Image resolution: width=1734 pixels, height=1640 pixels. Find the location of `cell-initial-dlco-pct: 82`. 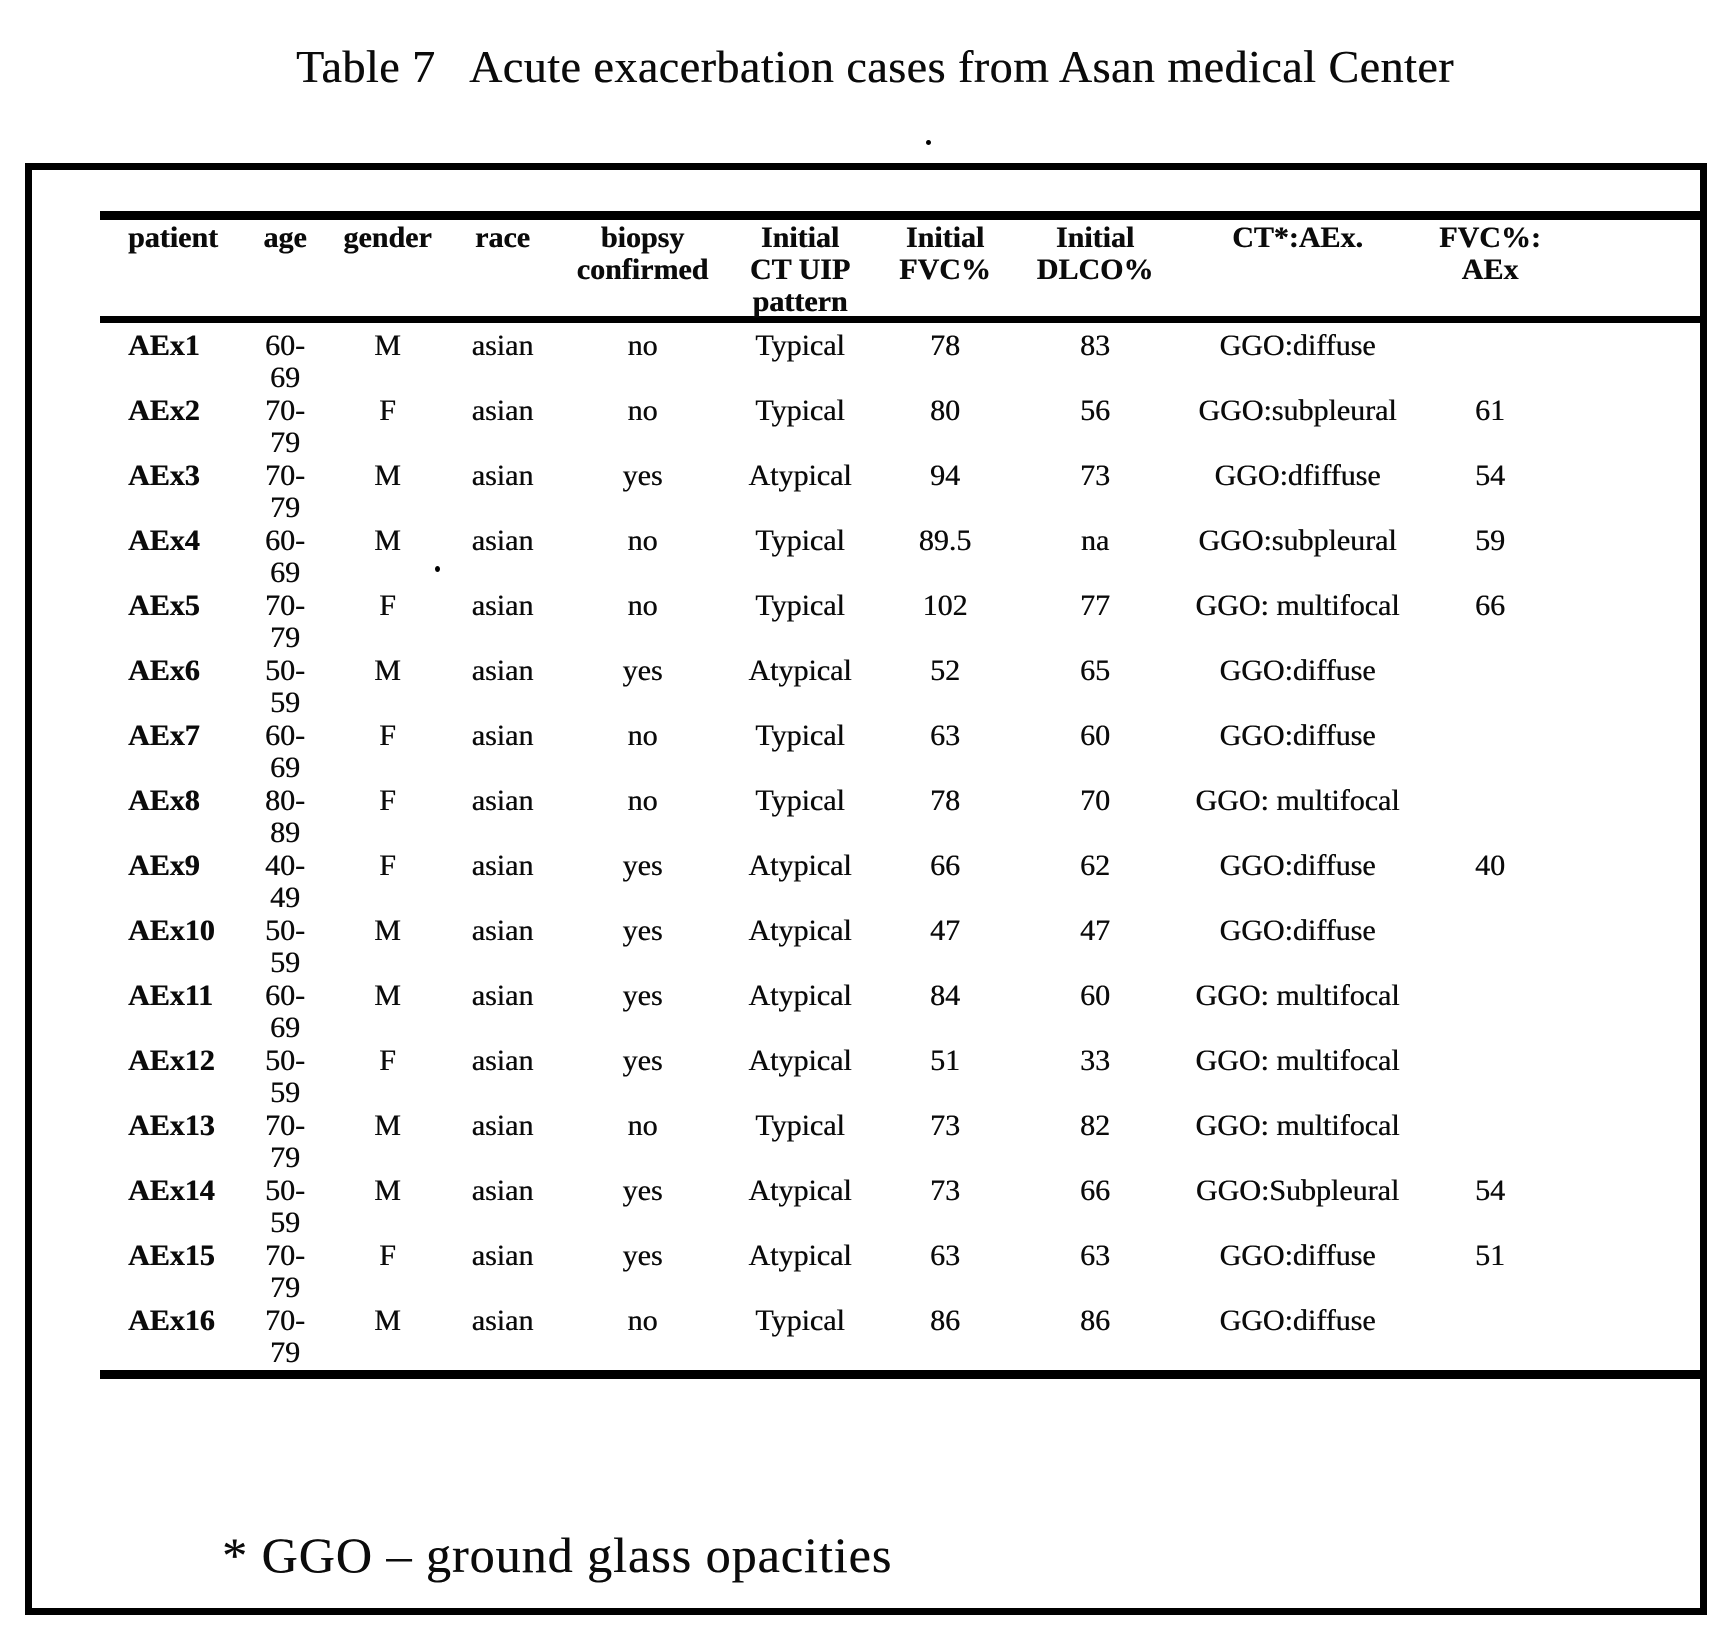

cell-initial-dlco-pct: 82 is located at coordinates (1095, 1125).